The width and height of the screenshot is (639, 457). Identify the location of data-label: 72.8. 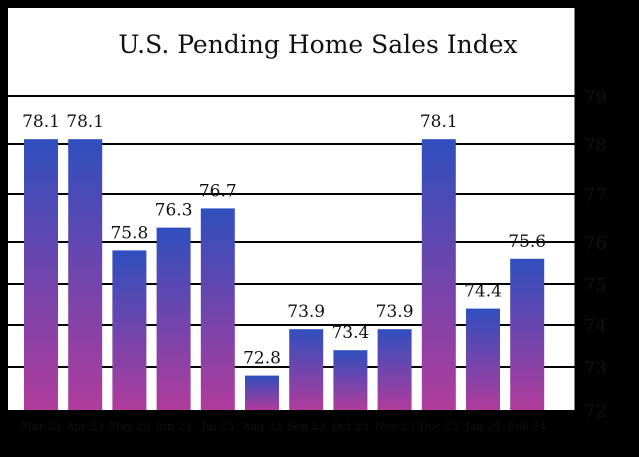
(262, 359).